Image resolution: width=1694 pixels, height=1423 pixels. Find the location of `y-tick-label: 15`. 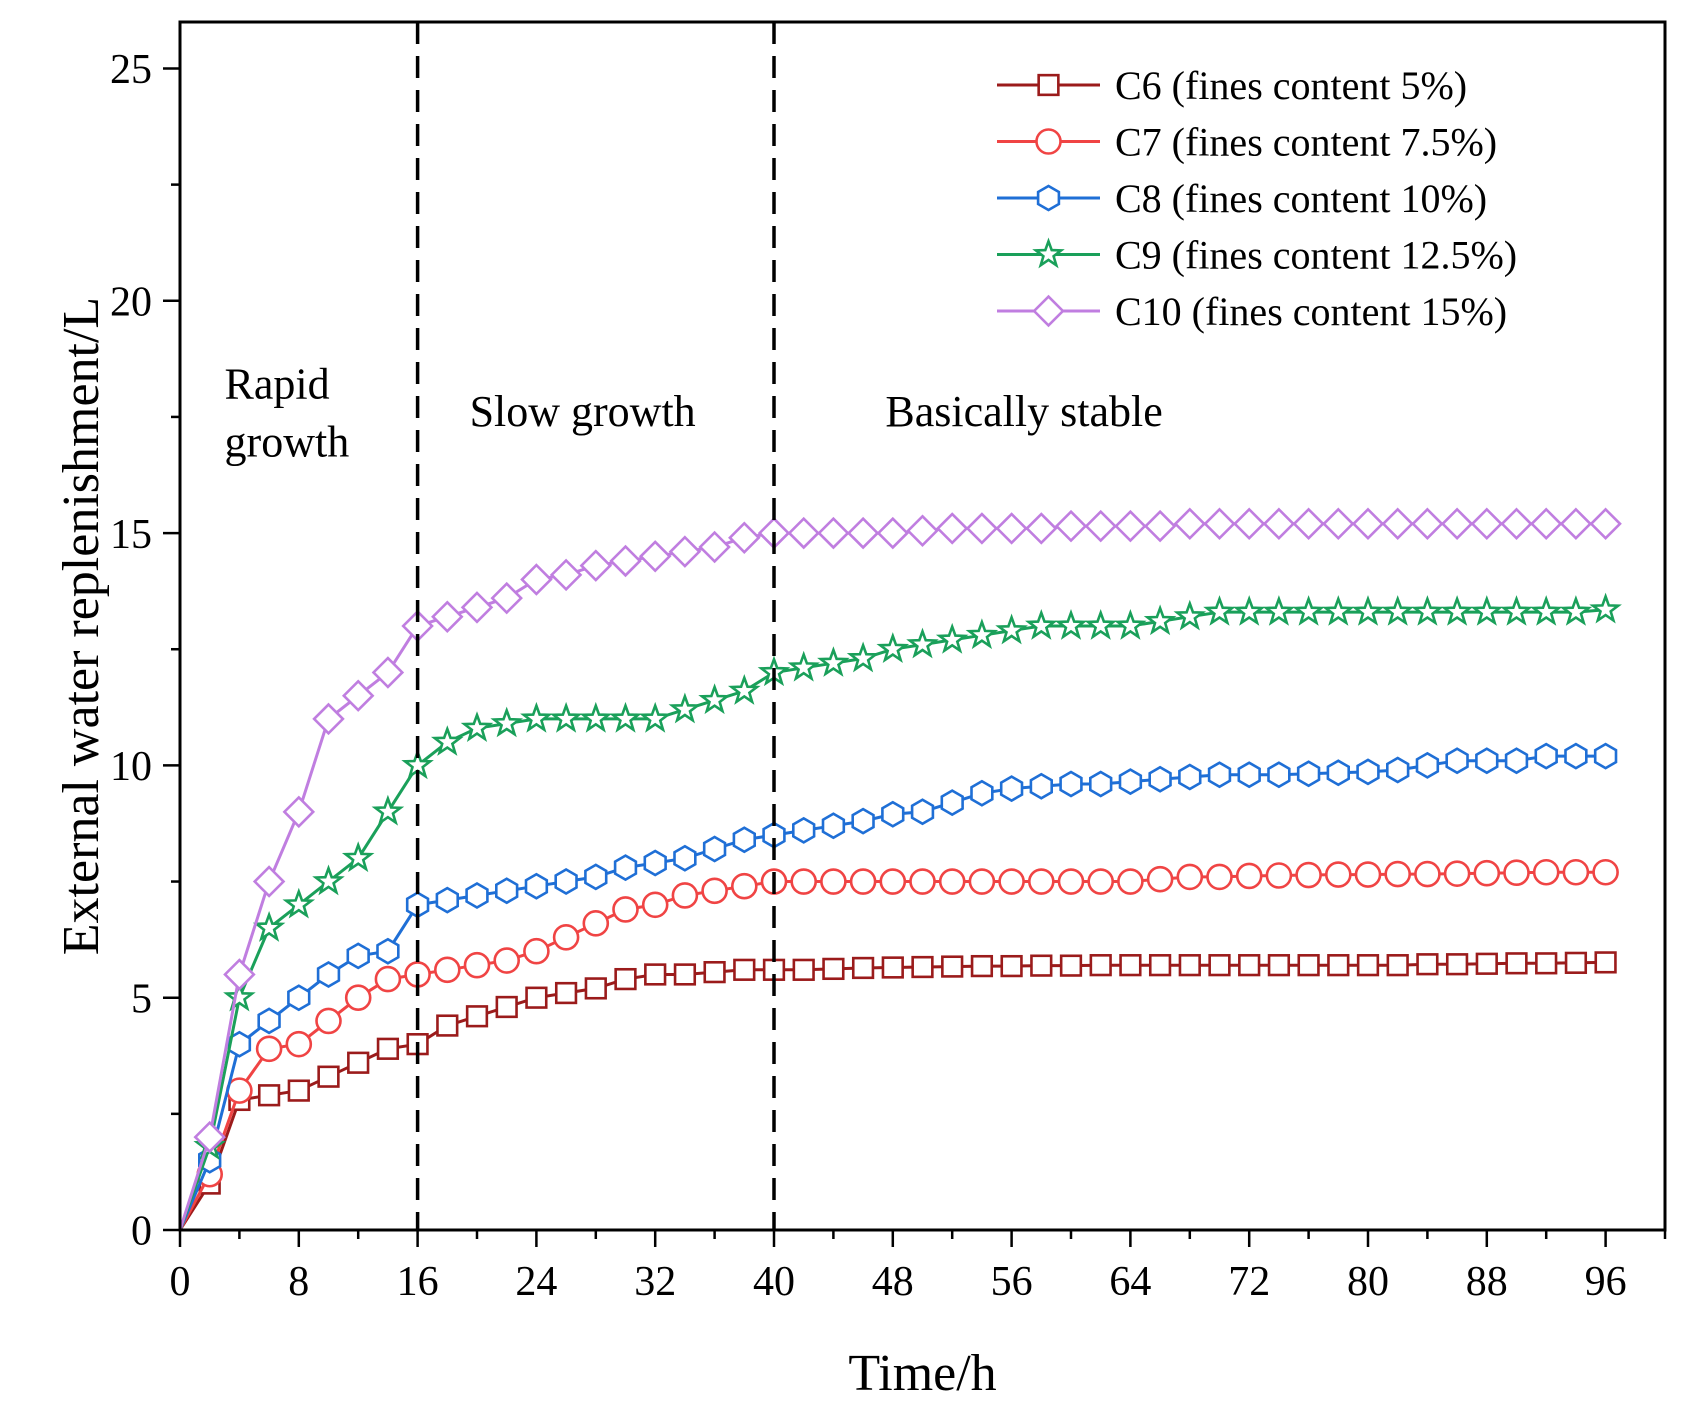

y-tick-label: 15 is located at coordinates (131, 535).